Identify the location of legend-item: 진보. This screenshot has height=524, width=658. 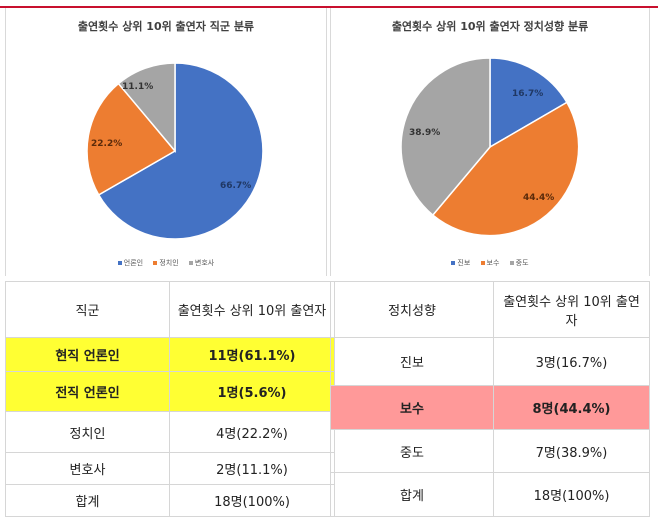
(460, 263).